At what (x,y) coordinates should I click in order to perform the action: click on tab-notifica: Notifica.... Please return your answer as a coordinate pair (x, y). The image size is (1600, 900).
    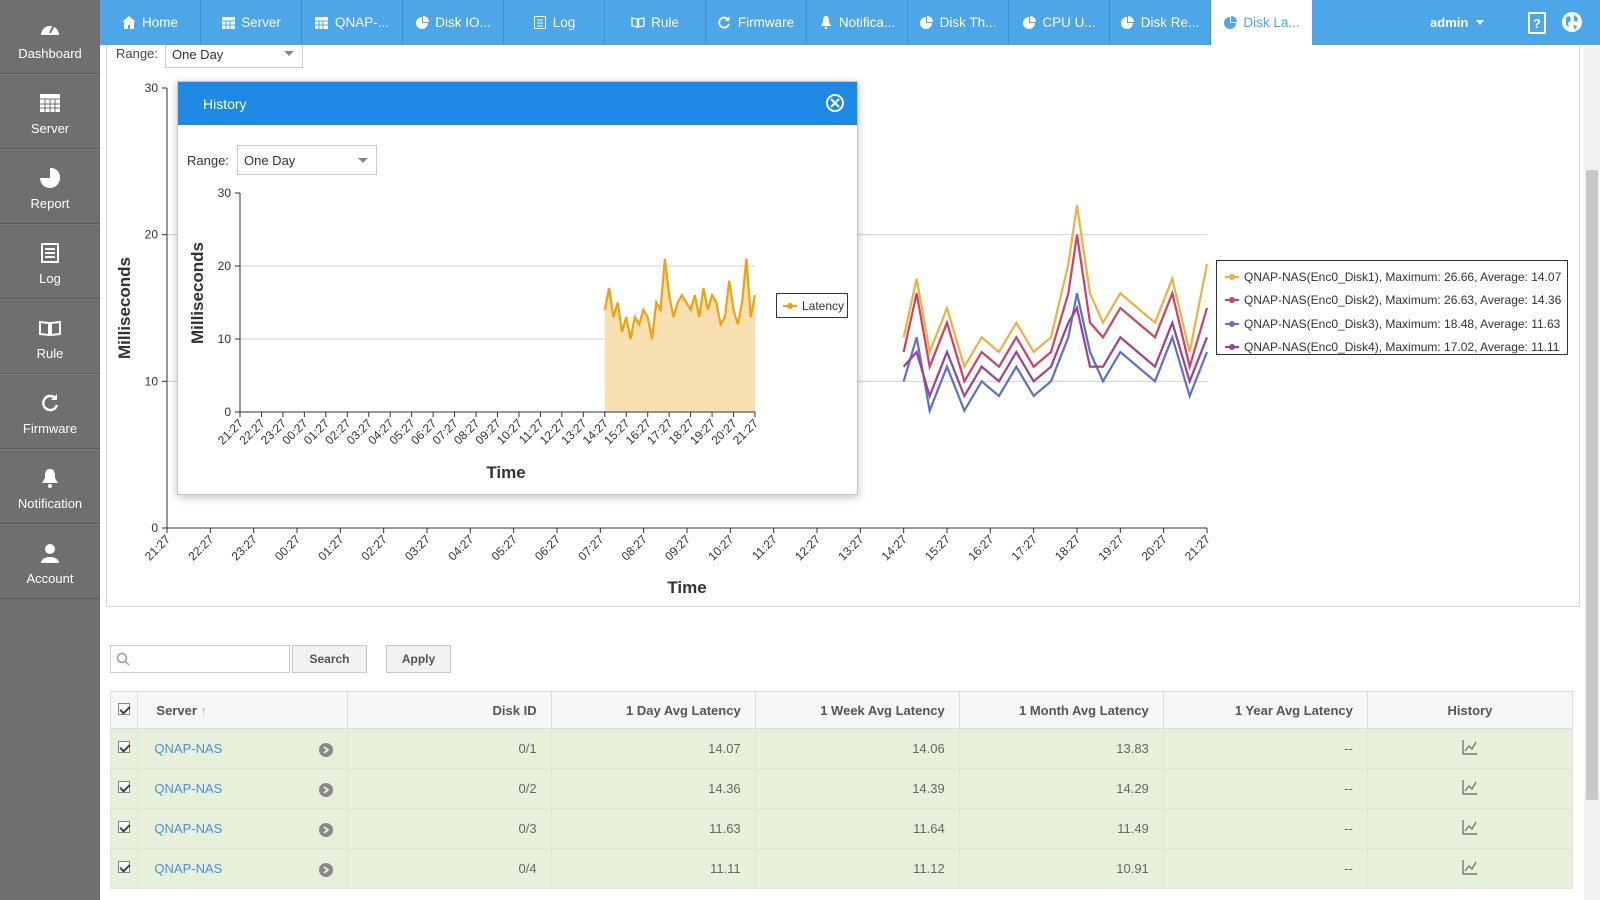
    Looking at the image, I should click on (857, 22).